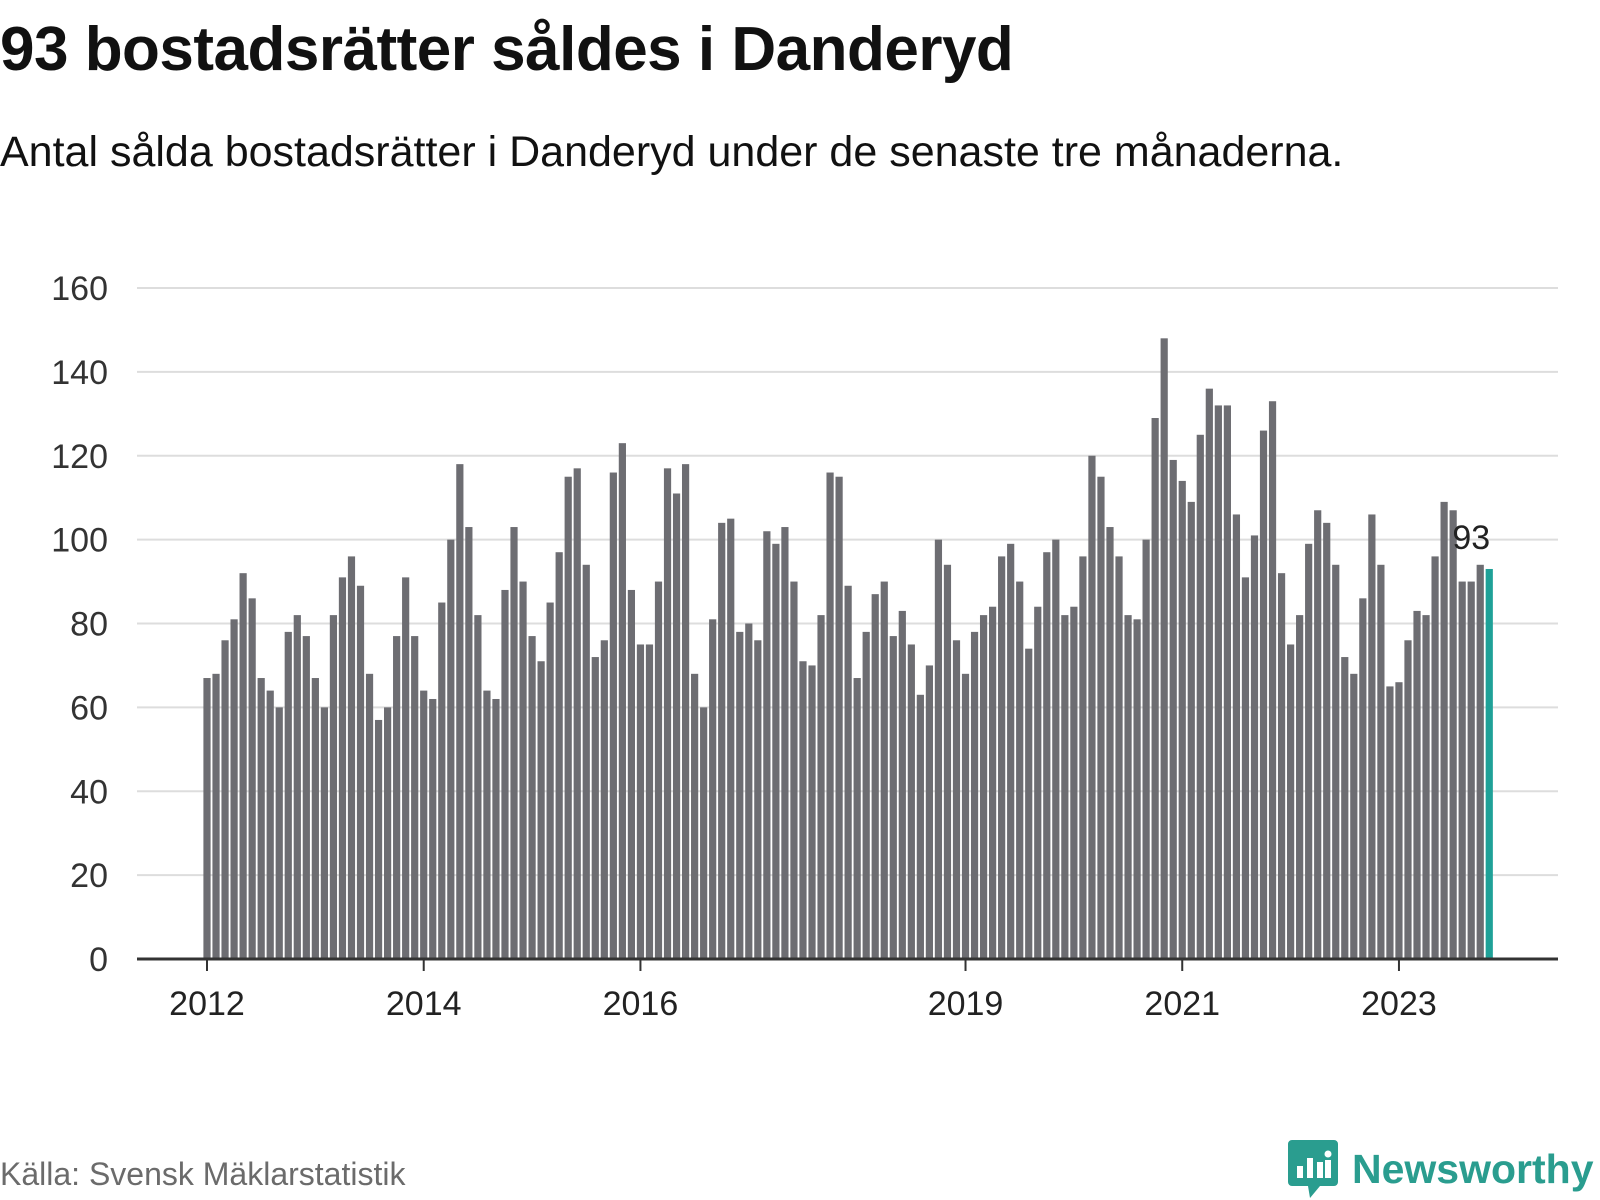  Describe the element at coordinates (1182, 1004) in the screenshot. I see `x-tick-label: 2021` at that location.